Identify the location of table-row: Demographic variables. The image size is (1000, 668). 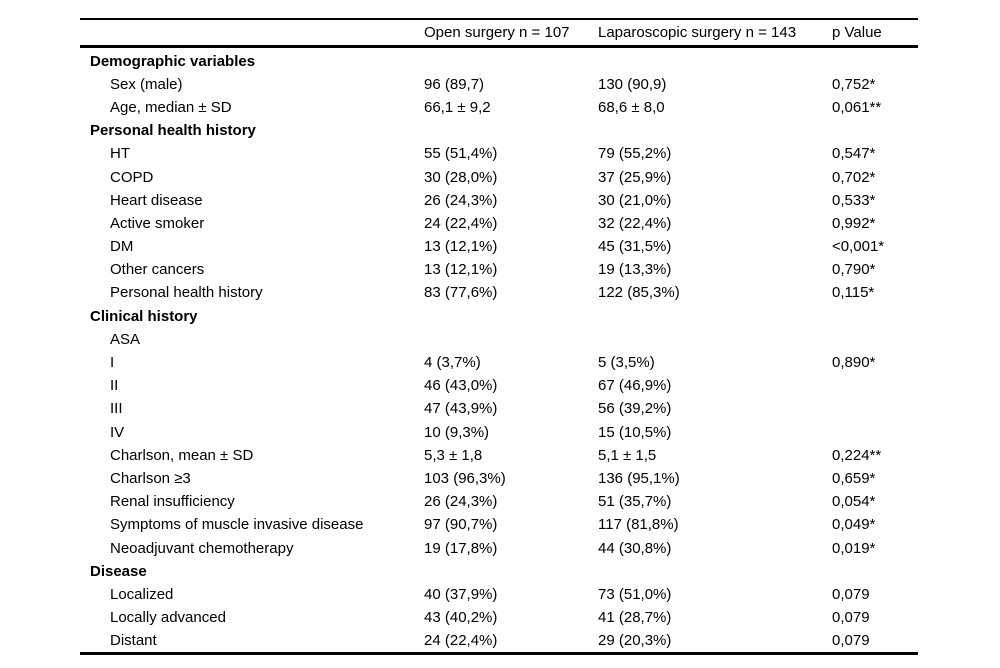
(499, 59).